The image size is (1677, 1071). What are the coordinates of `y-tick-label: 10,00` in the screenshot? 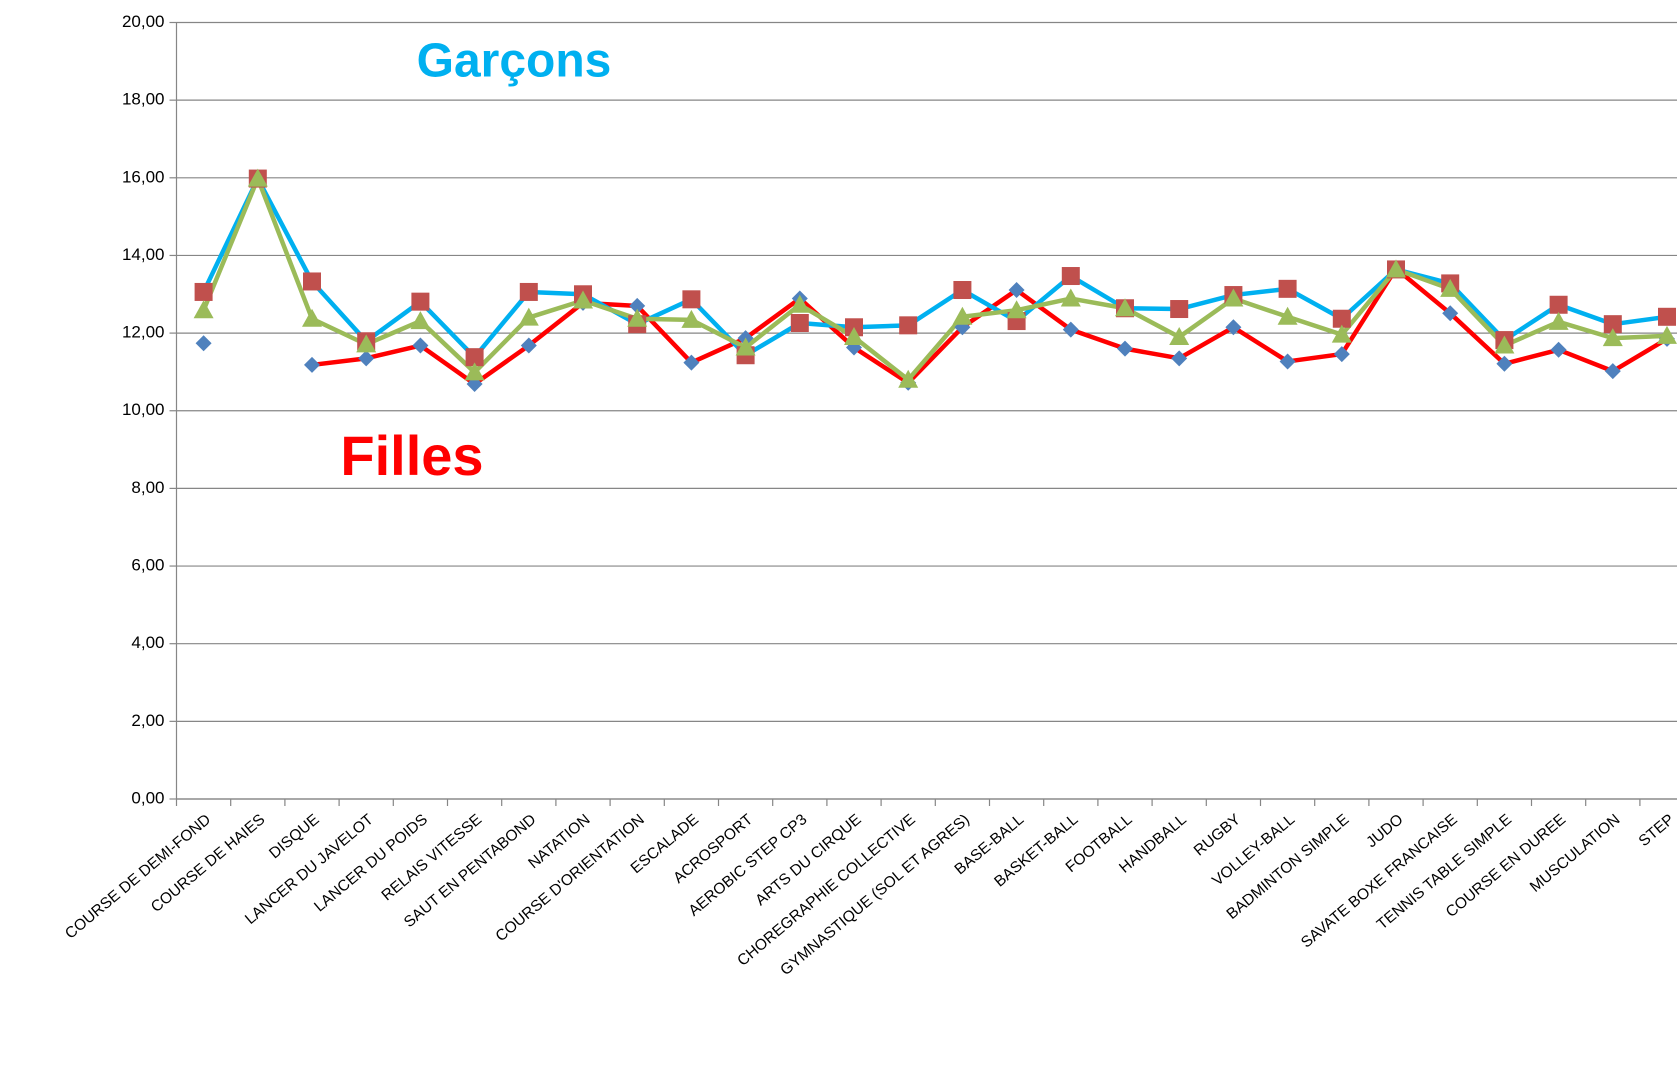 It's located at (143, 409).